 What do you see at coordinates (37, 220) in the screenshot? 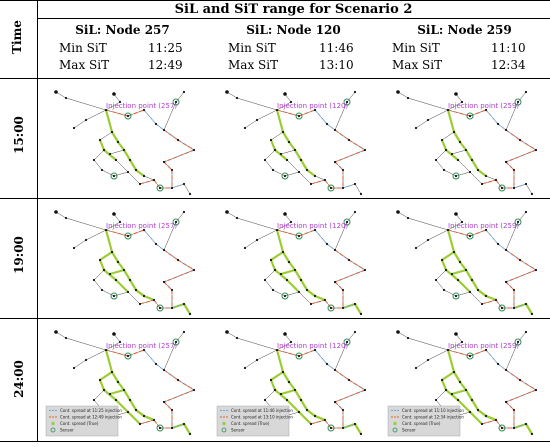
I see `time-column-divider` at bounding box center [37, 220].